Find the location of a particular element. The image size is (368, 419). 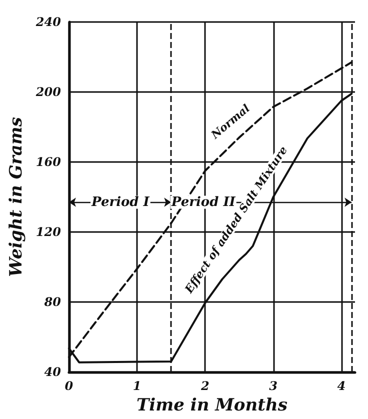

x-tick-label: 4 is located at coordinates (341, 386).